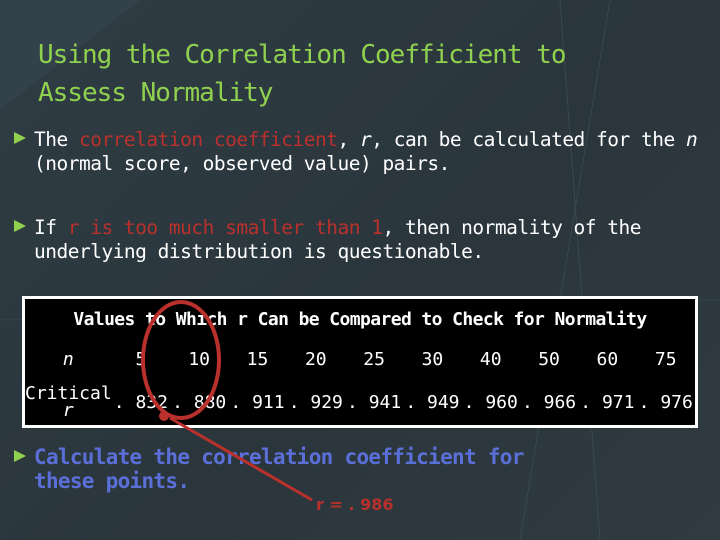  What do you see at coordinates (315, 402) in the screenshot?
I see `table-cell: . 929` at bounding box center [315, 402].